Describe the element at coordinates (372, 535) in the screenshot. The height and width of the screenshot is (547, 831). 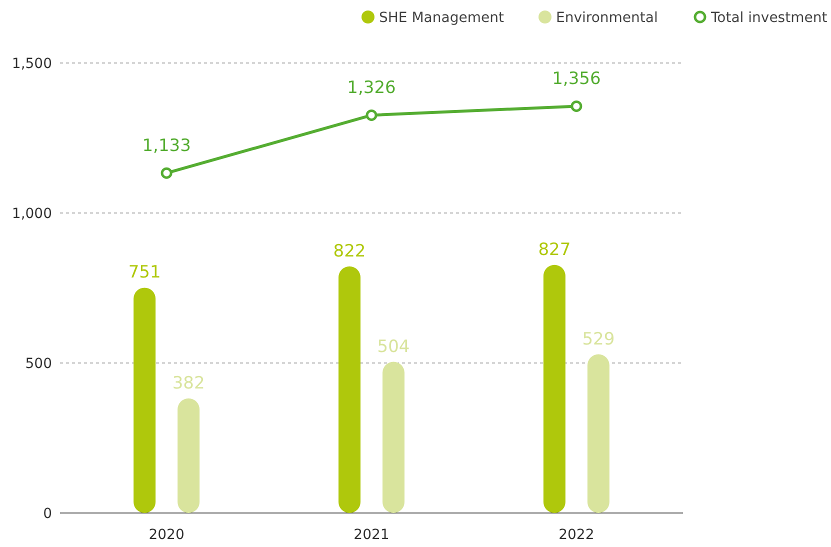
I see `x-tick-label: 2021` at that location.